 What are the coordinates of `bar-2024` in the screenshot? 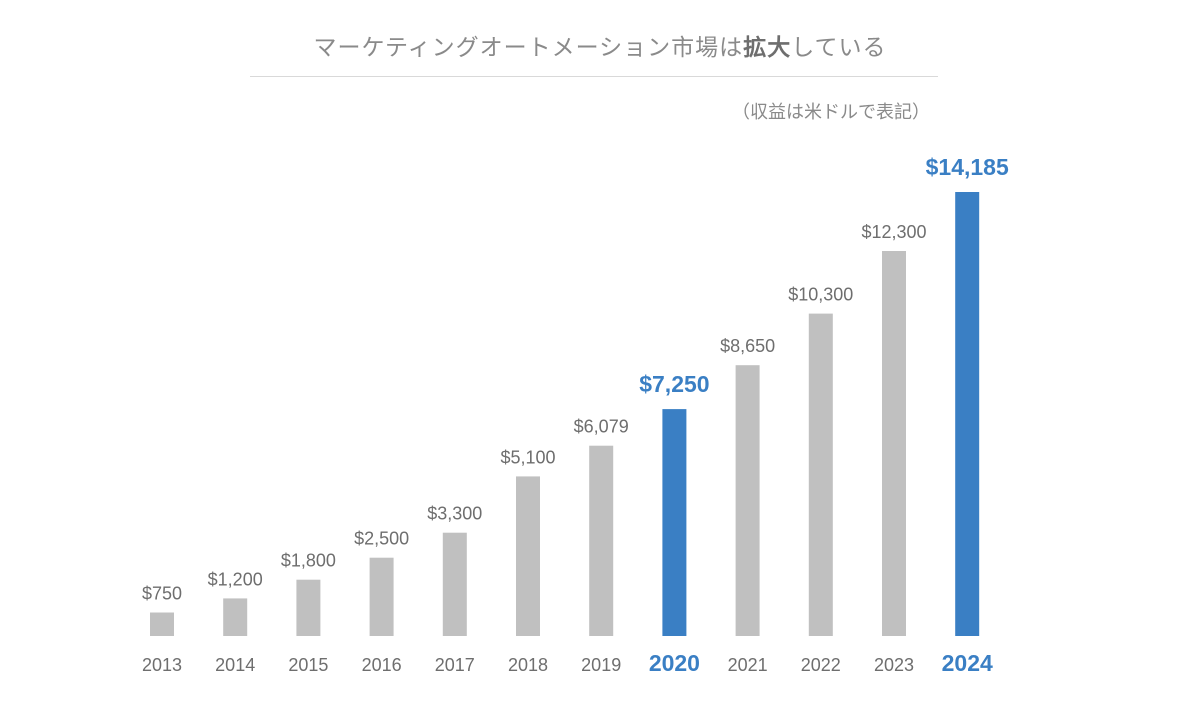 It's located at (967, 414).